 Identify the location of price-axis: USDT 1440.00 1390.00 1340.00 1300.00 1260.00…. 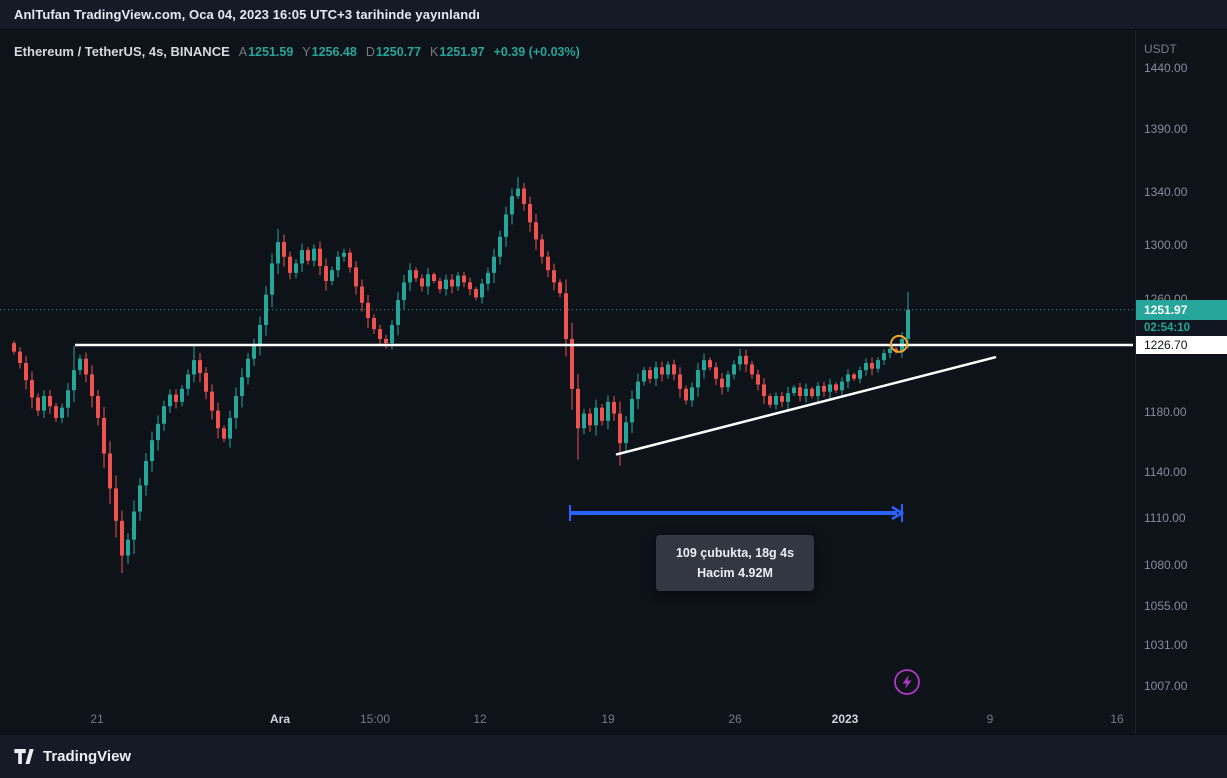
(1181, 382).